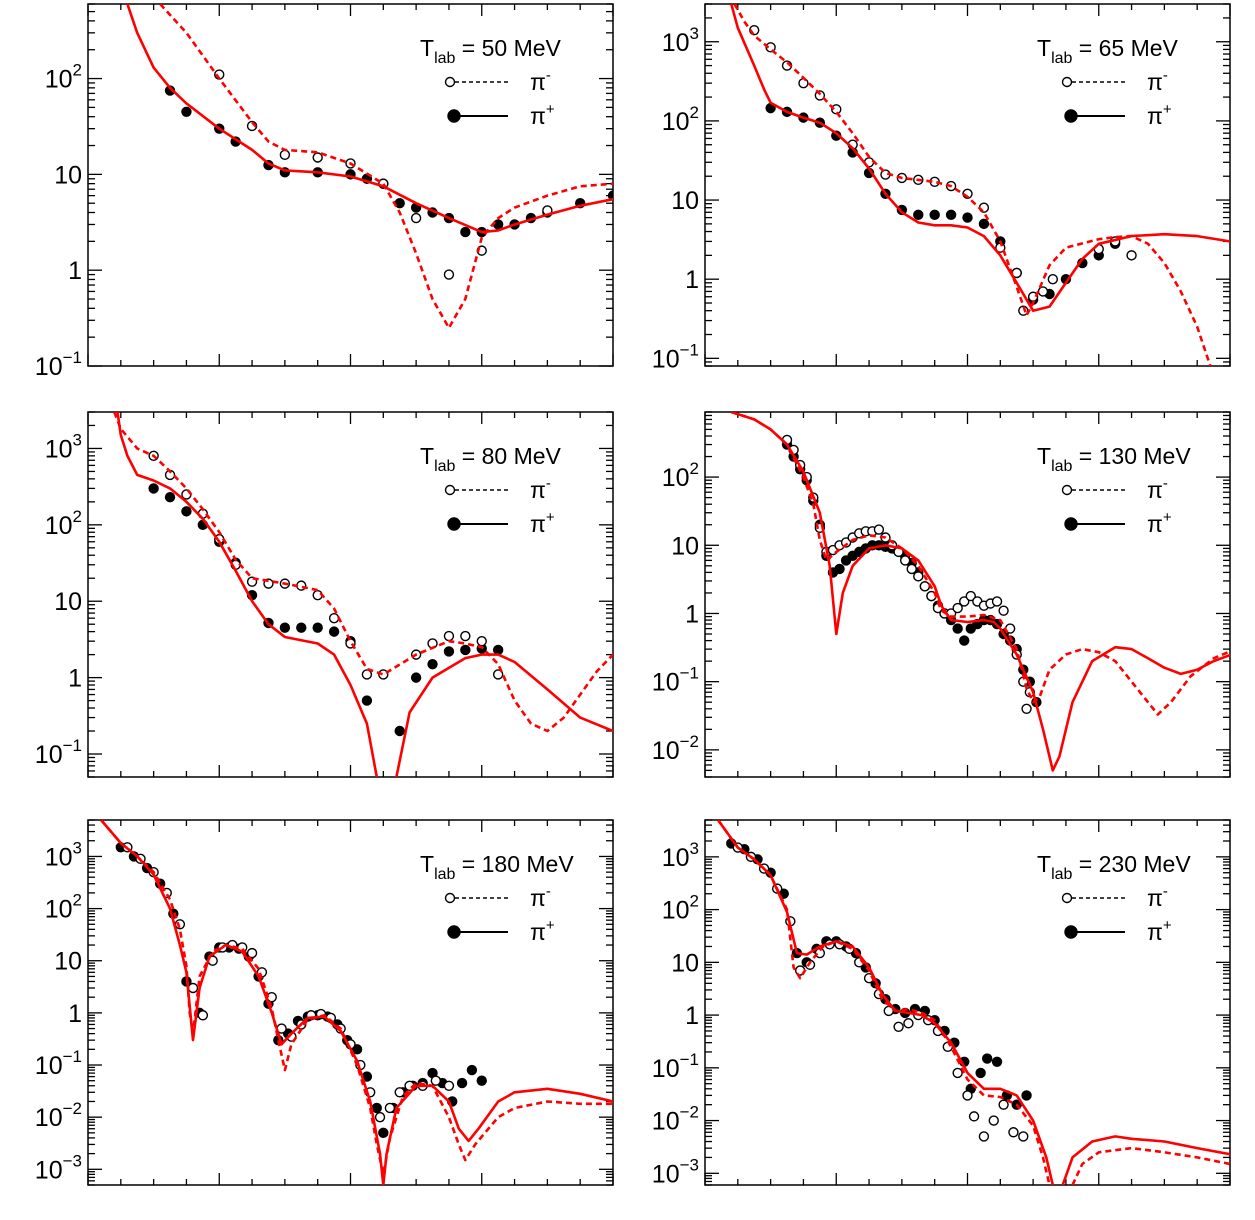 The image size is (1255, 1220). Describe the element at coordinates (1114, 867) in the screenshot. I see `legend-title: Tlab = 230 MeV` at that location.